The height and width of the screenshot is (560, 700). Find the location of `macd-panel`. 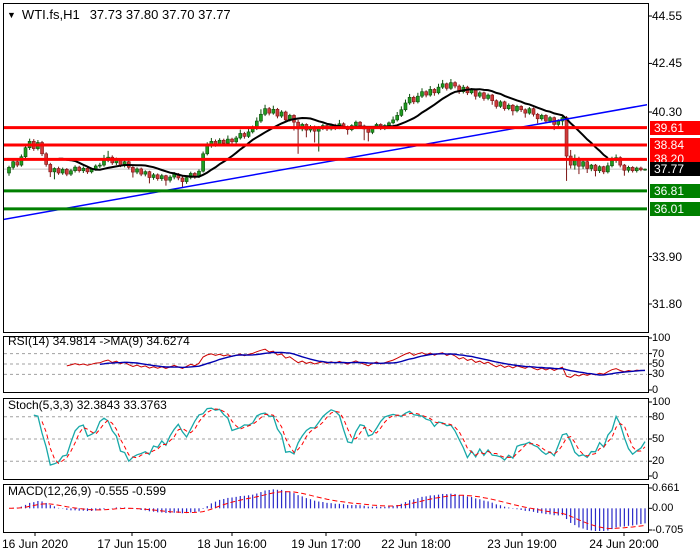

macd-panel is located at coordinates (326, 508).